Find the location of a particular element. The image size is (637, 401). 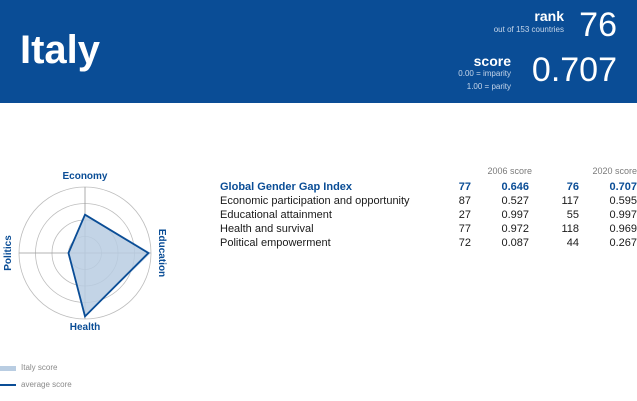

score-2020: 0.969 is located at coordinates (623, 229).